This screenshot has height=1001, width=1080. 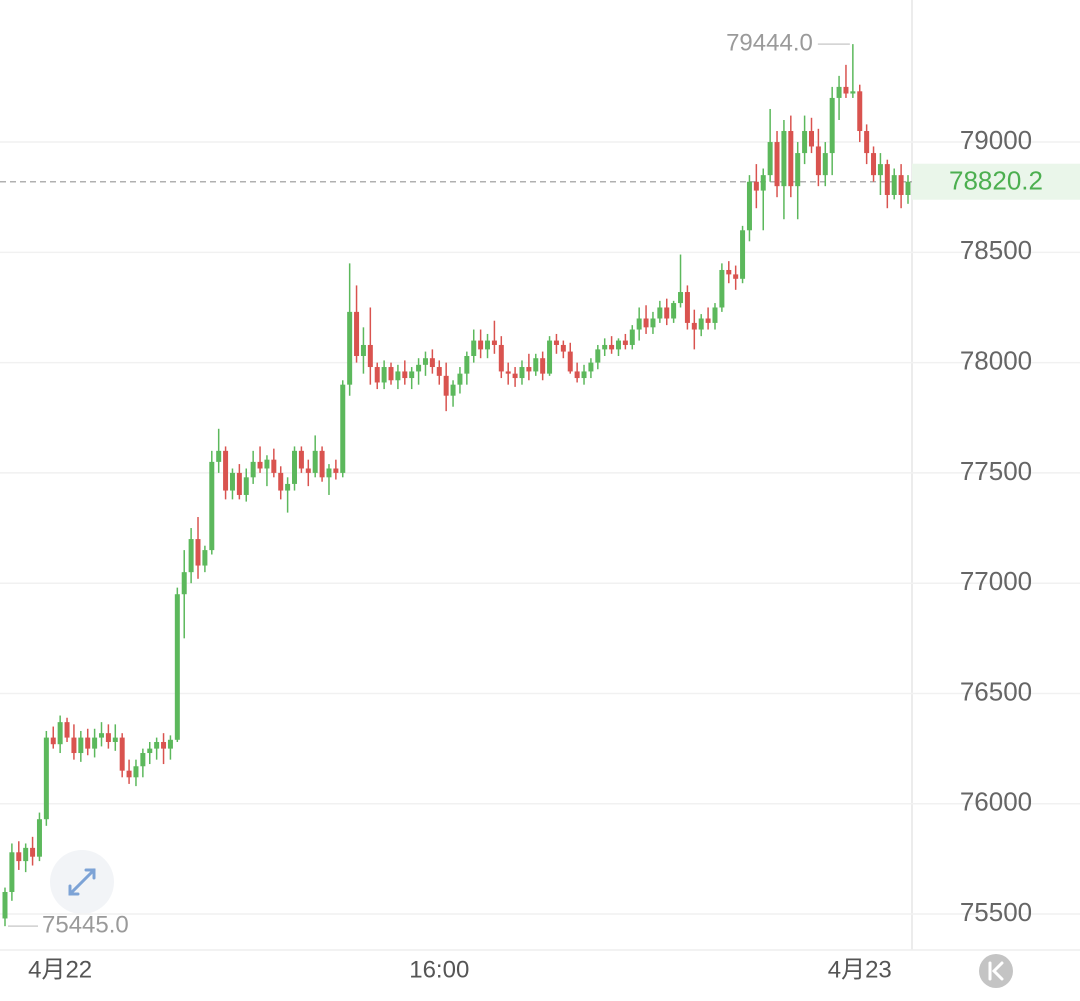 I want to click on expand-icon, so click(x=82, y=882).